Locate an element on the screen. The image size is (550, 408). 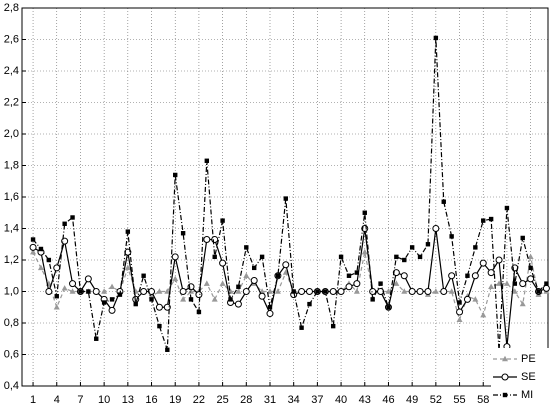
y-tick-label: 2,6 is located at coordinates (11, 39).